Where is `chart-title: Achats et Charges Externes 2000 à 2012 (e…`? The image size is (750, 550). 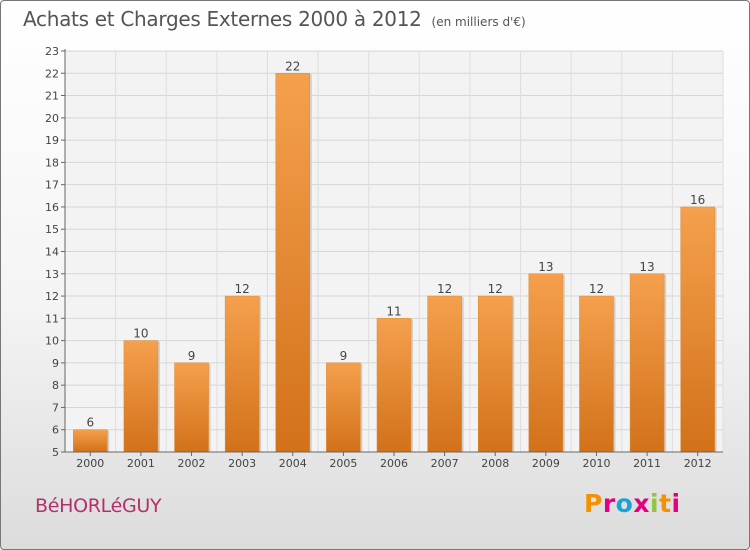
chart-title: Achats et Charges Externes 2000 à 2012 (e… is located at coordinates (274, 19).